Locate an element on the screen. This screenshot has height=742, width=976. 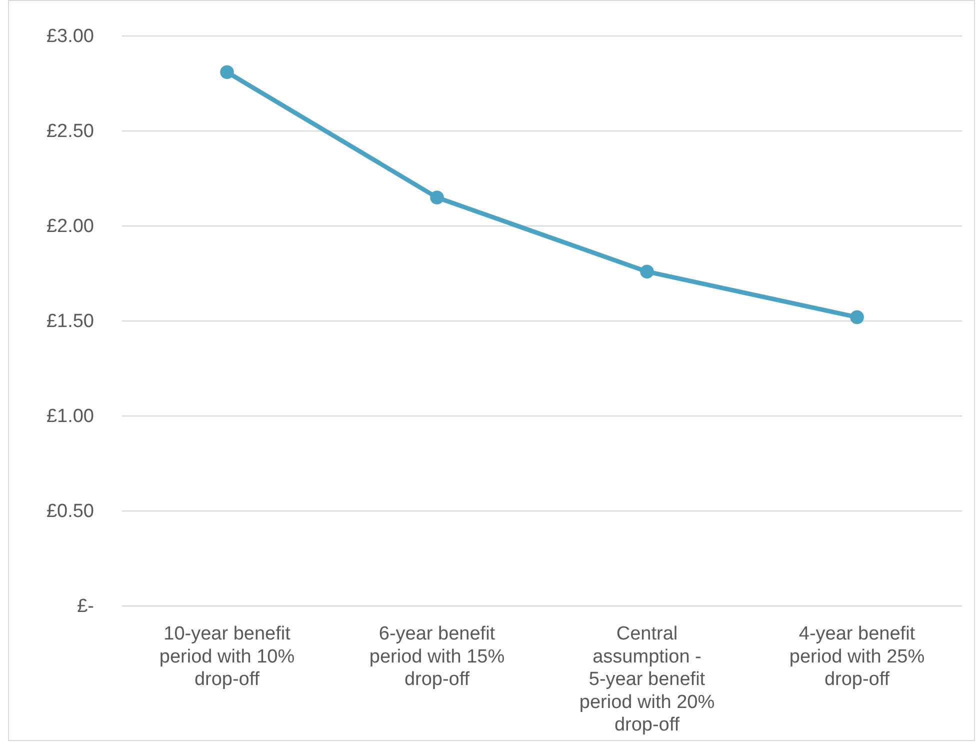
x-tick-label: Central assumption - 5-year benefit period with 20% drop-off is located at coordinates (647, 679).